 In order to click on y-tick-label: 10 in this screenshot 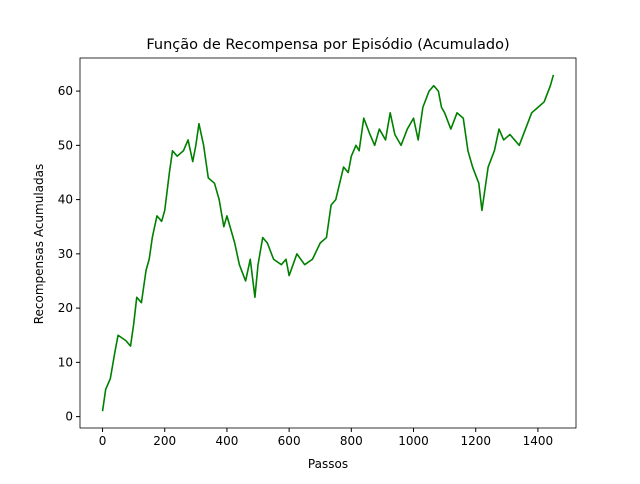, I will do `click(65, 362)`.